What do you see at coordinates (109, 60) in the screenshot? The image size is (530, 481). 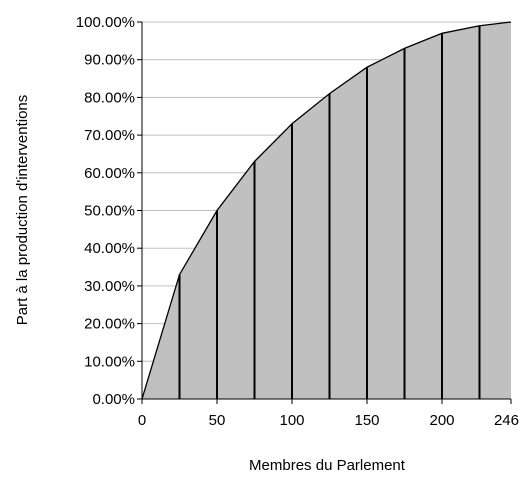 I see `y-tick-label: 90.00%` at bounding box center [109, 60].